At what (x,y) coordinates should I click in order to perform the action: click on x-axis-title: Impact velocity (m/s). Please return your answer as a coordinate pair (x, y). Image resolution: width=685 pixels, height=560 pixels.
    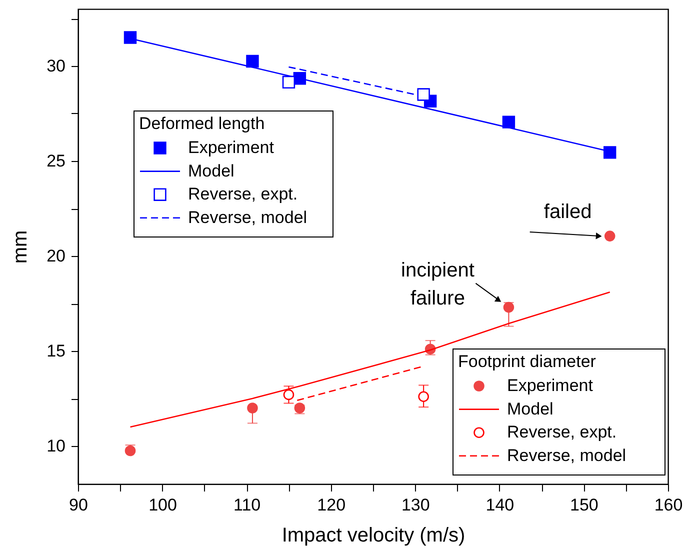
    Looking at the image, I should click on (374, 535).